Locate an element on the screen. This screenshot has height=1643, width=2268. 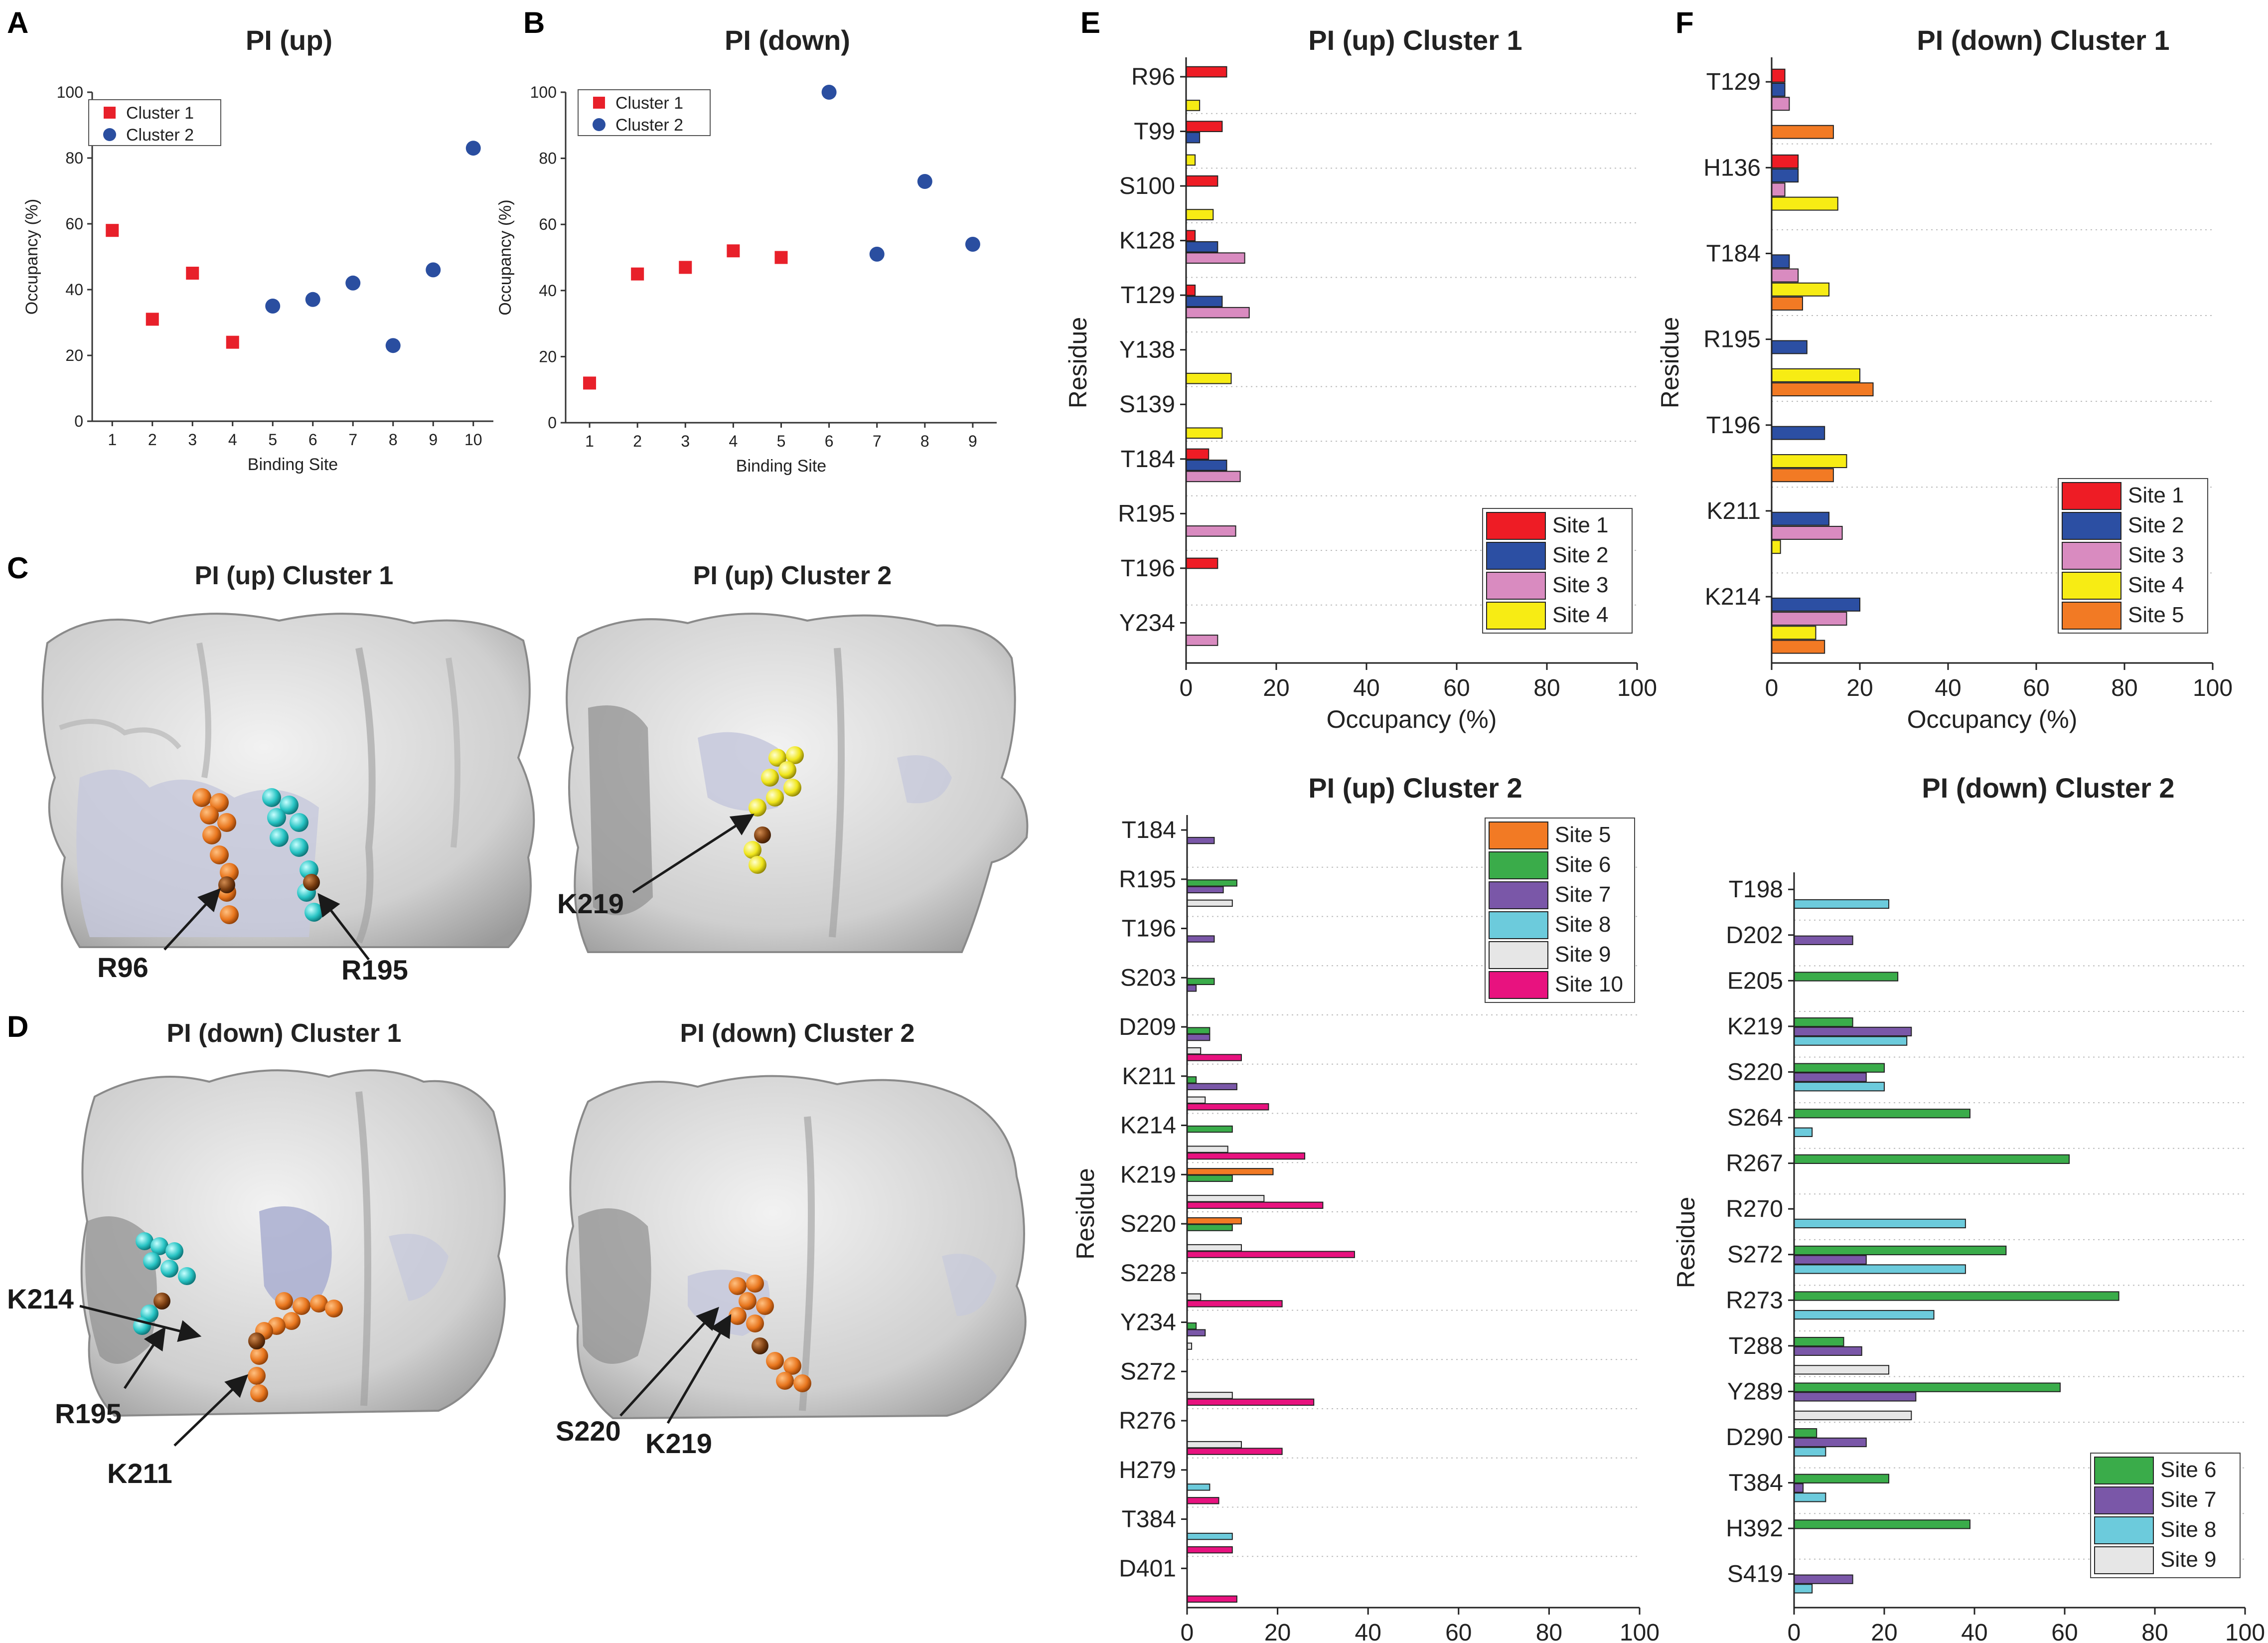
chart-title: PI (down) Cluster 2 is located at coordinates (2048, 788).